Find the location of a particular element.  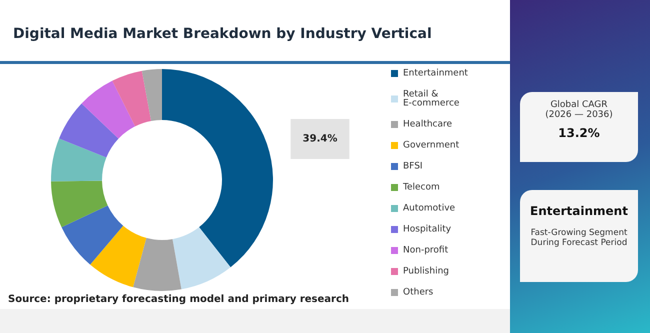

text: Fast-Growing Segment During Forecast Period is located at coordinates (579, 238).